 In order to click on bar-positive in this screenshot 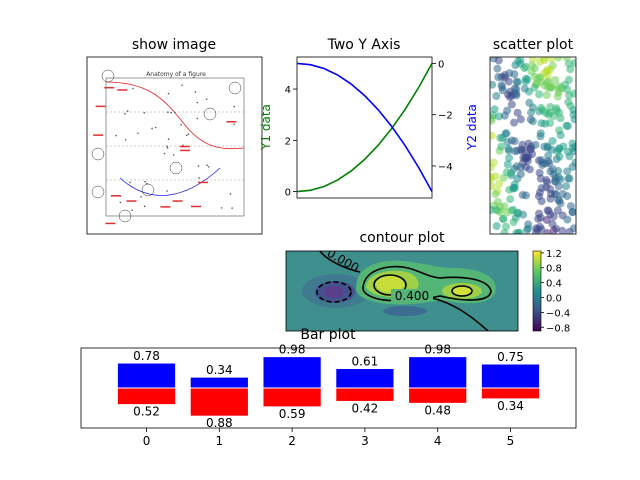, I will do `click(219, 382)`.